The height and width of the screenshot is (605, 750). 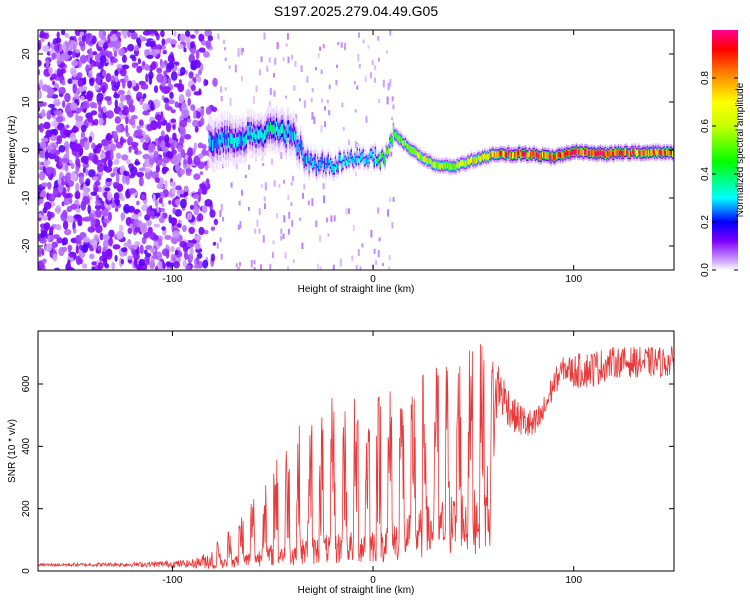 I want to click on snr-y-tick-label: 600, so click(x=26, y=383).